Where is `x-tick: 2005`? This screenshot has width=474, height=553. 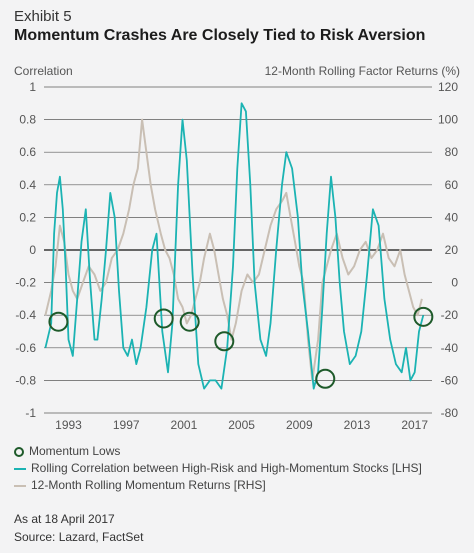
x-tick: 2005 is located at coordinates (241, 425).